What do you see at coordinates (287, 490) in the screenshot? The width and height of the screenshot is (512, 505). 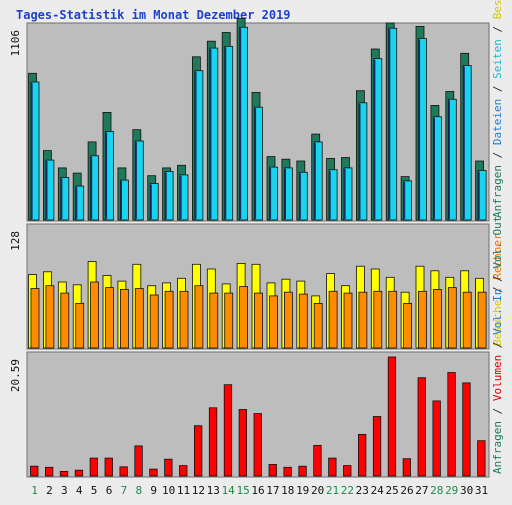 I see `x-tick-label-day-18: 18` at bounding box center [287, 490].